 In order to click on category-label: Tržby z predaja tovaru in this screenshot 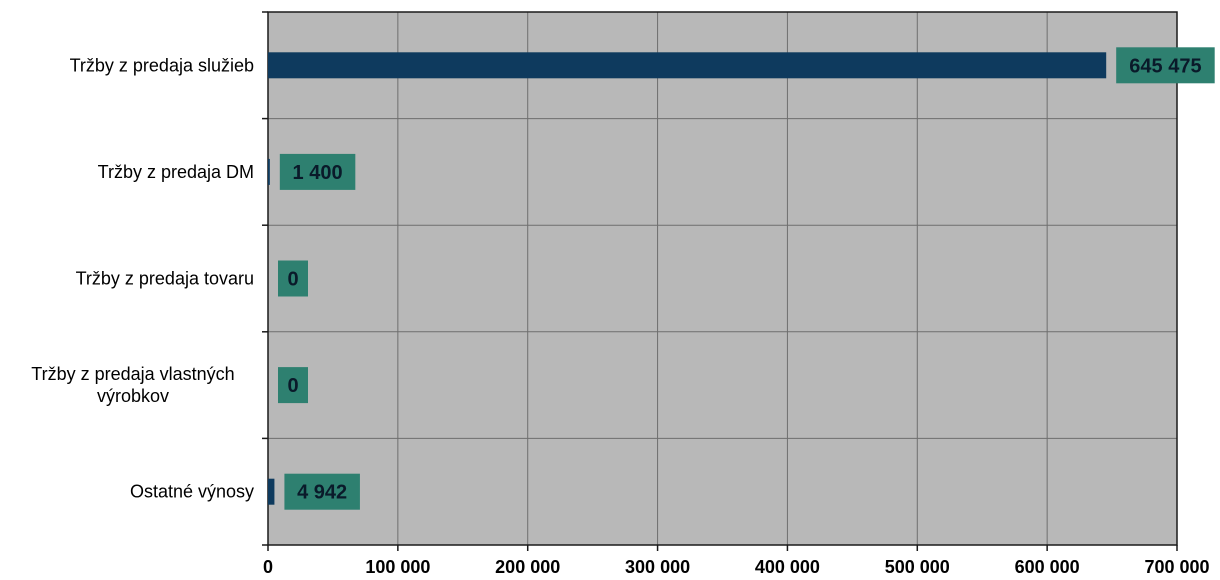, I will do `click(165, 279)`.